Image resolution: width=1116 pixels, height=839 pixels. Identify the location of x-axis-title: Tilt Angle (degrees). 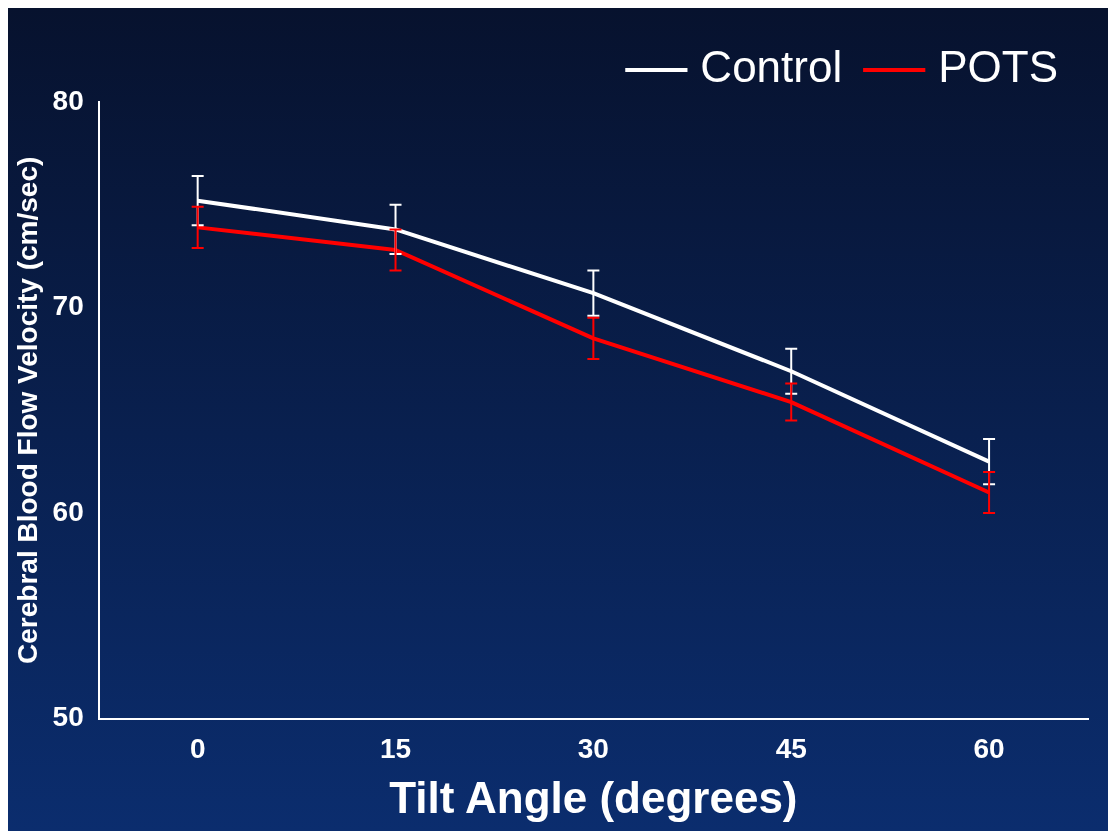
(593, 797).